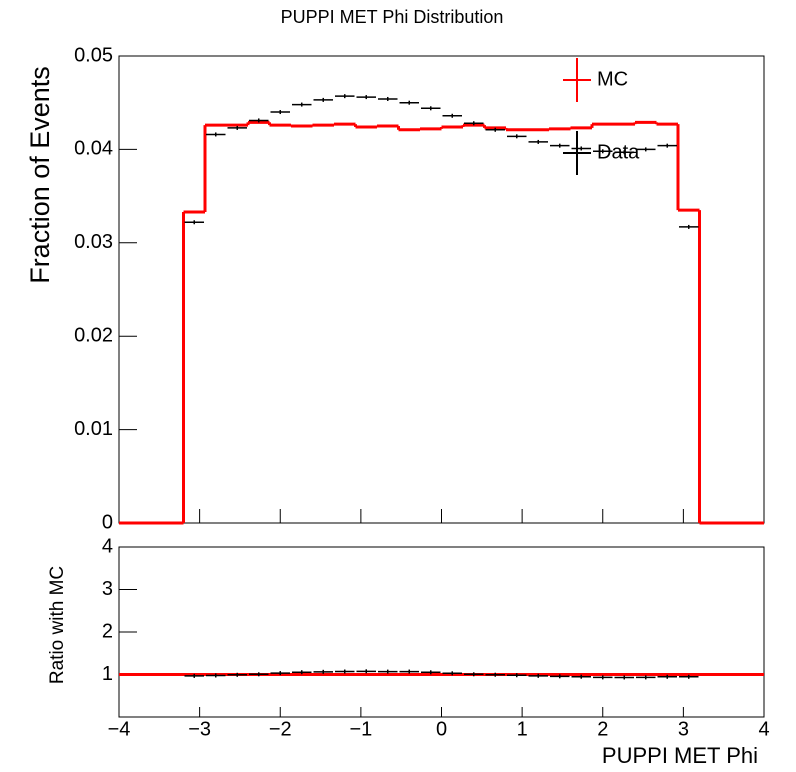  Describe the element at coordinates (93, 242) in the screenshot. I see `y-tick-label: 0.03` at that location.